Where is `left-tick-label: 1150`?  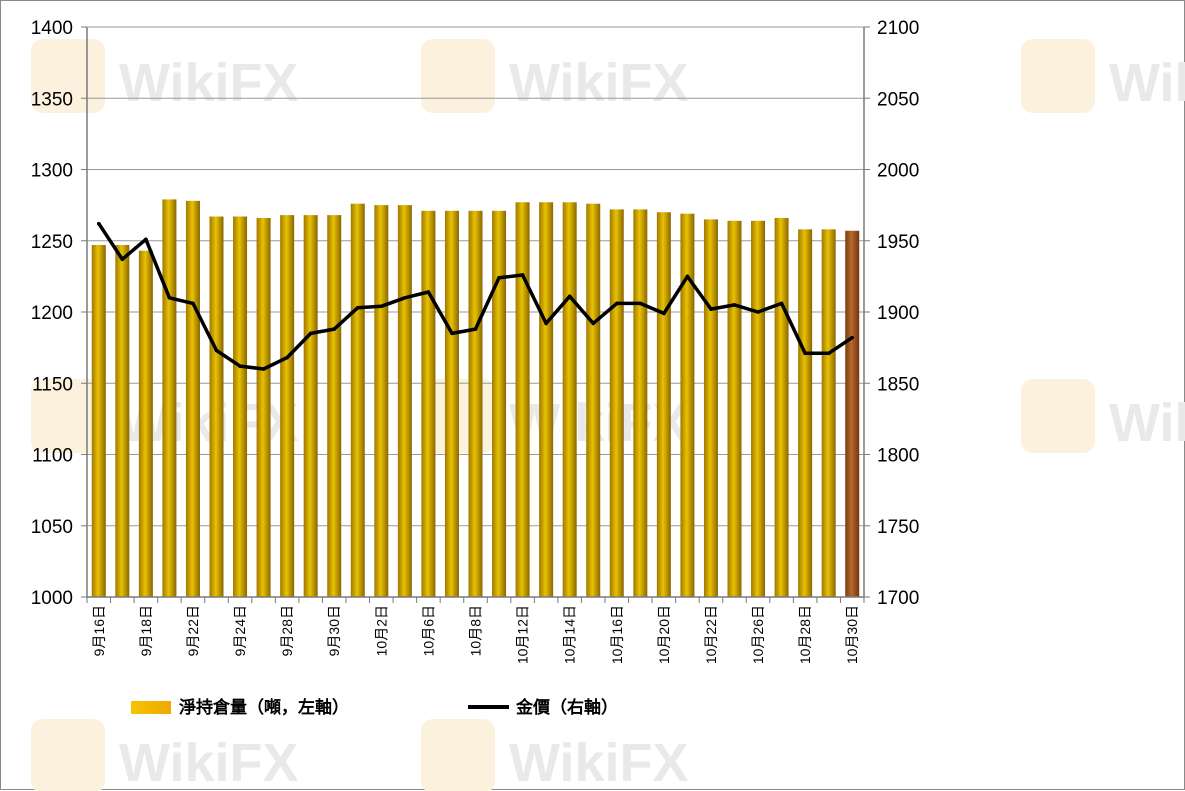
left-tick-label: 1150 is located at coordinates (52, 384).